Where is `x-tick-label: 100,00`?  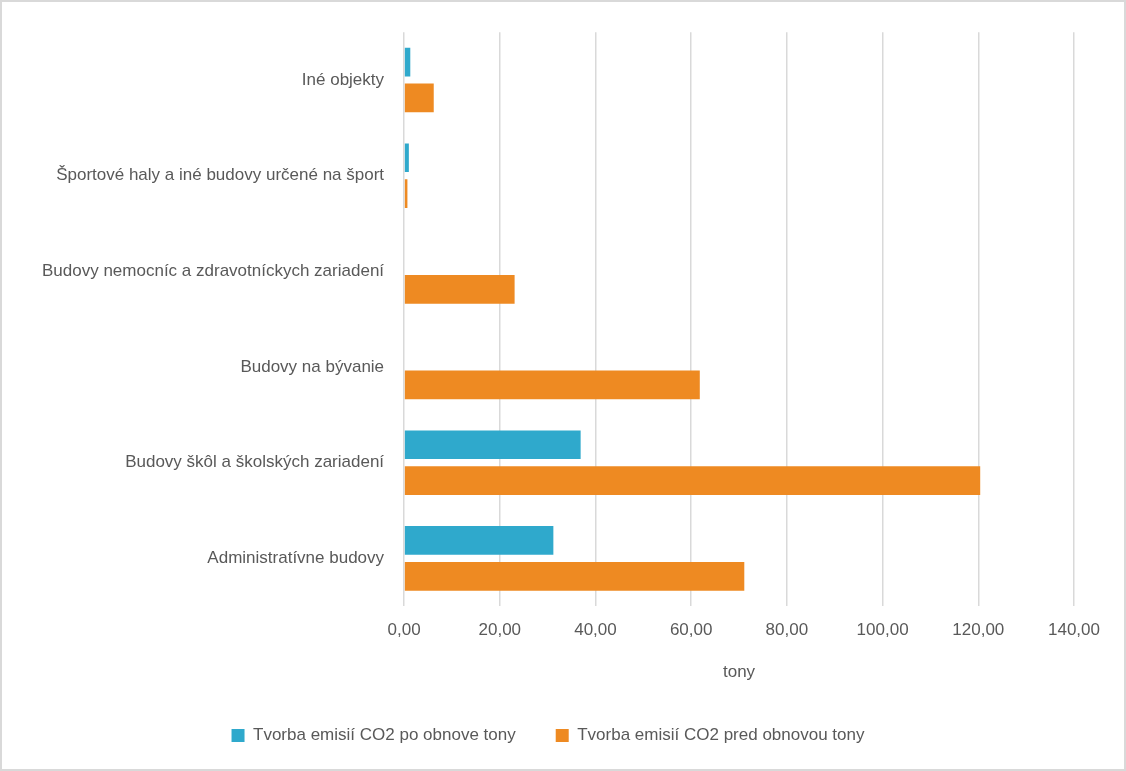 x-tick-label: 100,00 is located at coordinates (882, 630).